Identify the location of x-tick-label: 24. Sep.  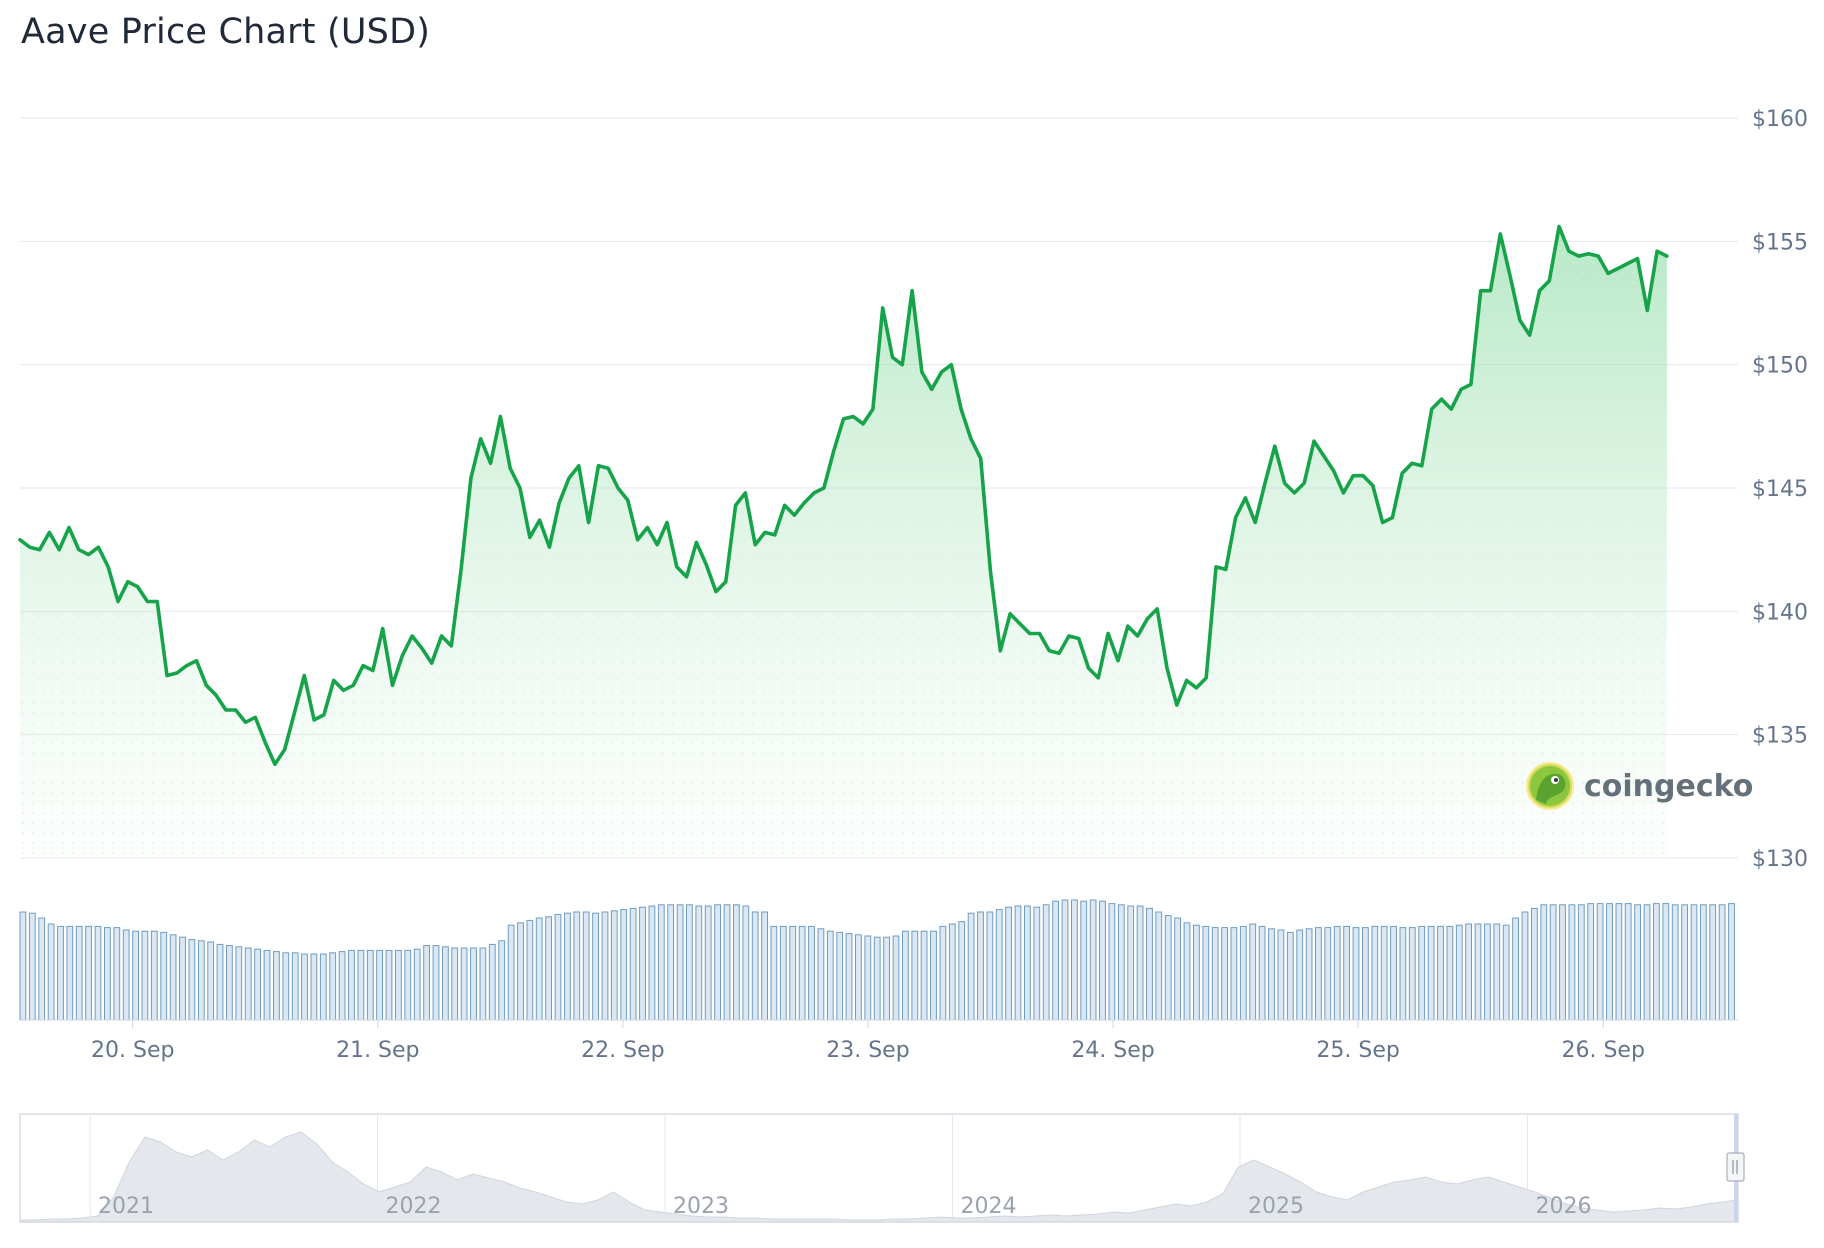
(1112, 1050).